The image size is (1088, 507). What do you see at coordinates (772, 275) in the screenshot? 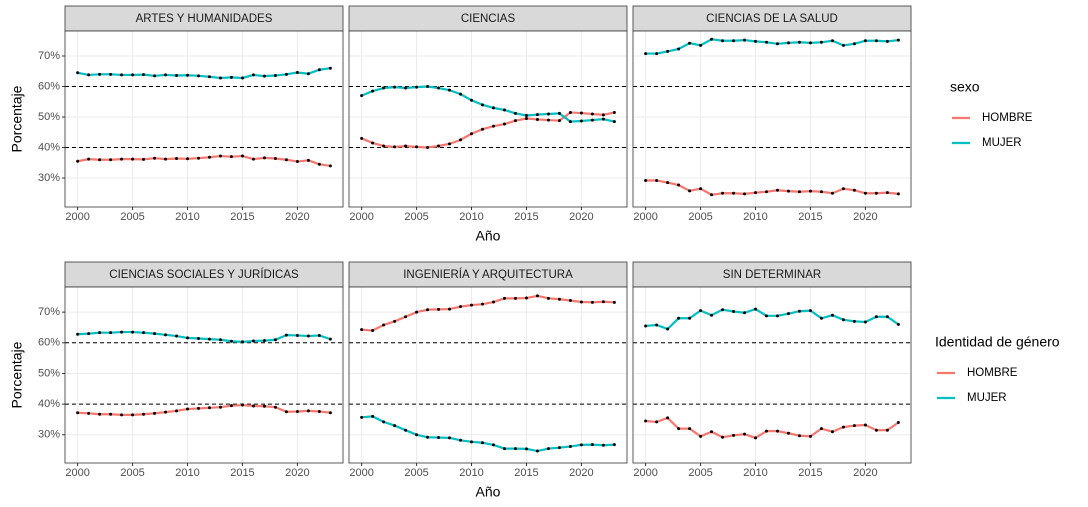
I see `panel-title: SIN DETERMINAR` at bounding box center [772, 275].